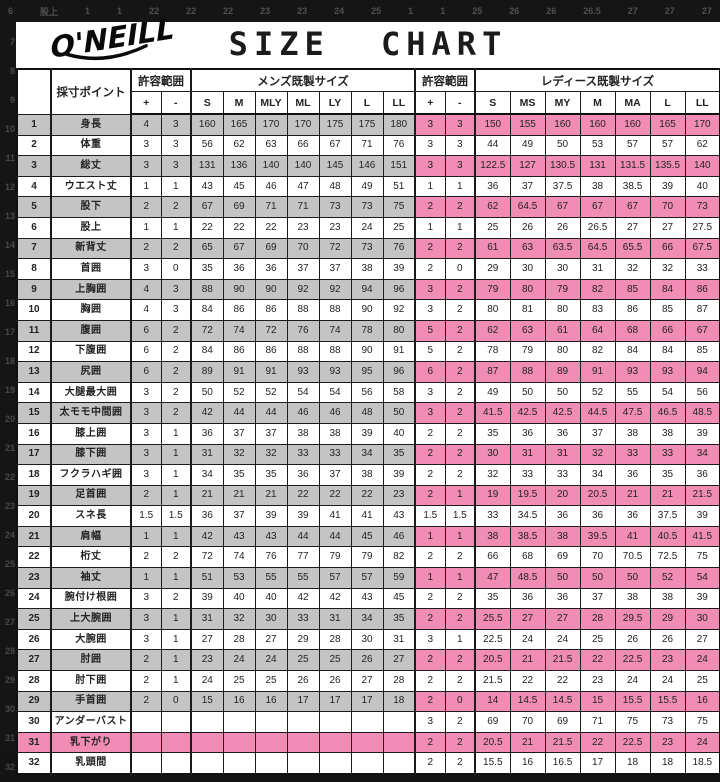  I want to click on backdrop-row-number: 24, so click(9, 535).